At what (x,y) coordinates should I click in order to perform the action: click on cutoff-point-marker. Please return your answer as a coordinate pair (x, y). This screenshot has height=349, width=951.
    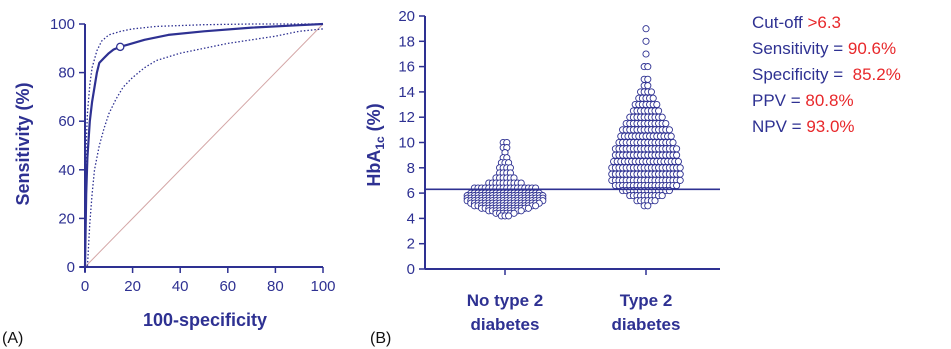
    Looking at the image, I should click on (120, 47).